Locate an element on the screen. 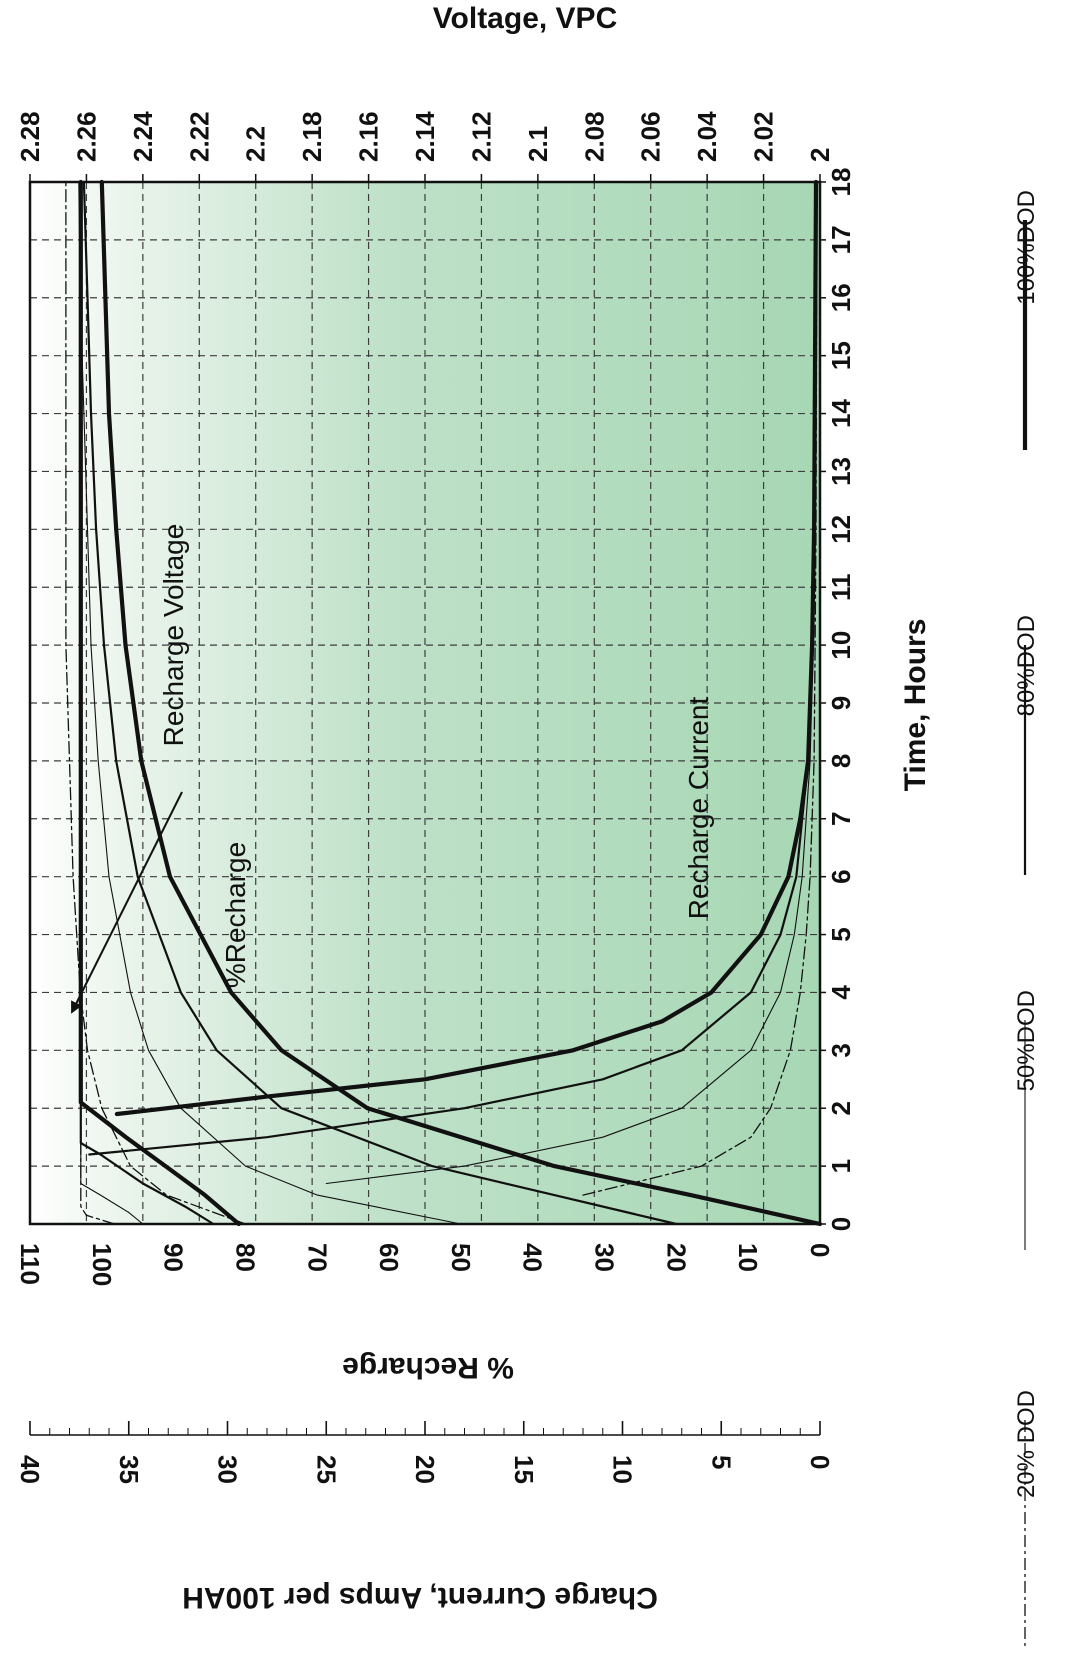 The image size is (1089, 1658). time-axis-title: Time, Hours is located at coordinates (915, 705).